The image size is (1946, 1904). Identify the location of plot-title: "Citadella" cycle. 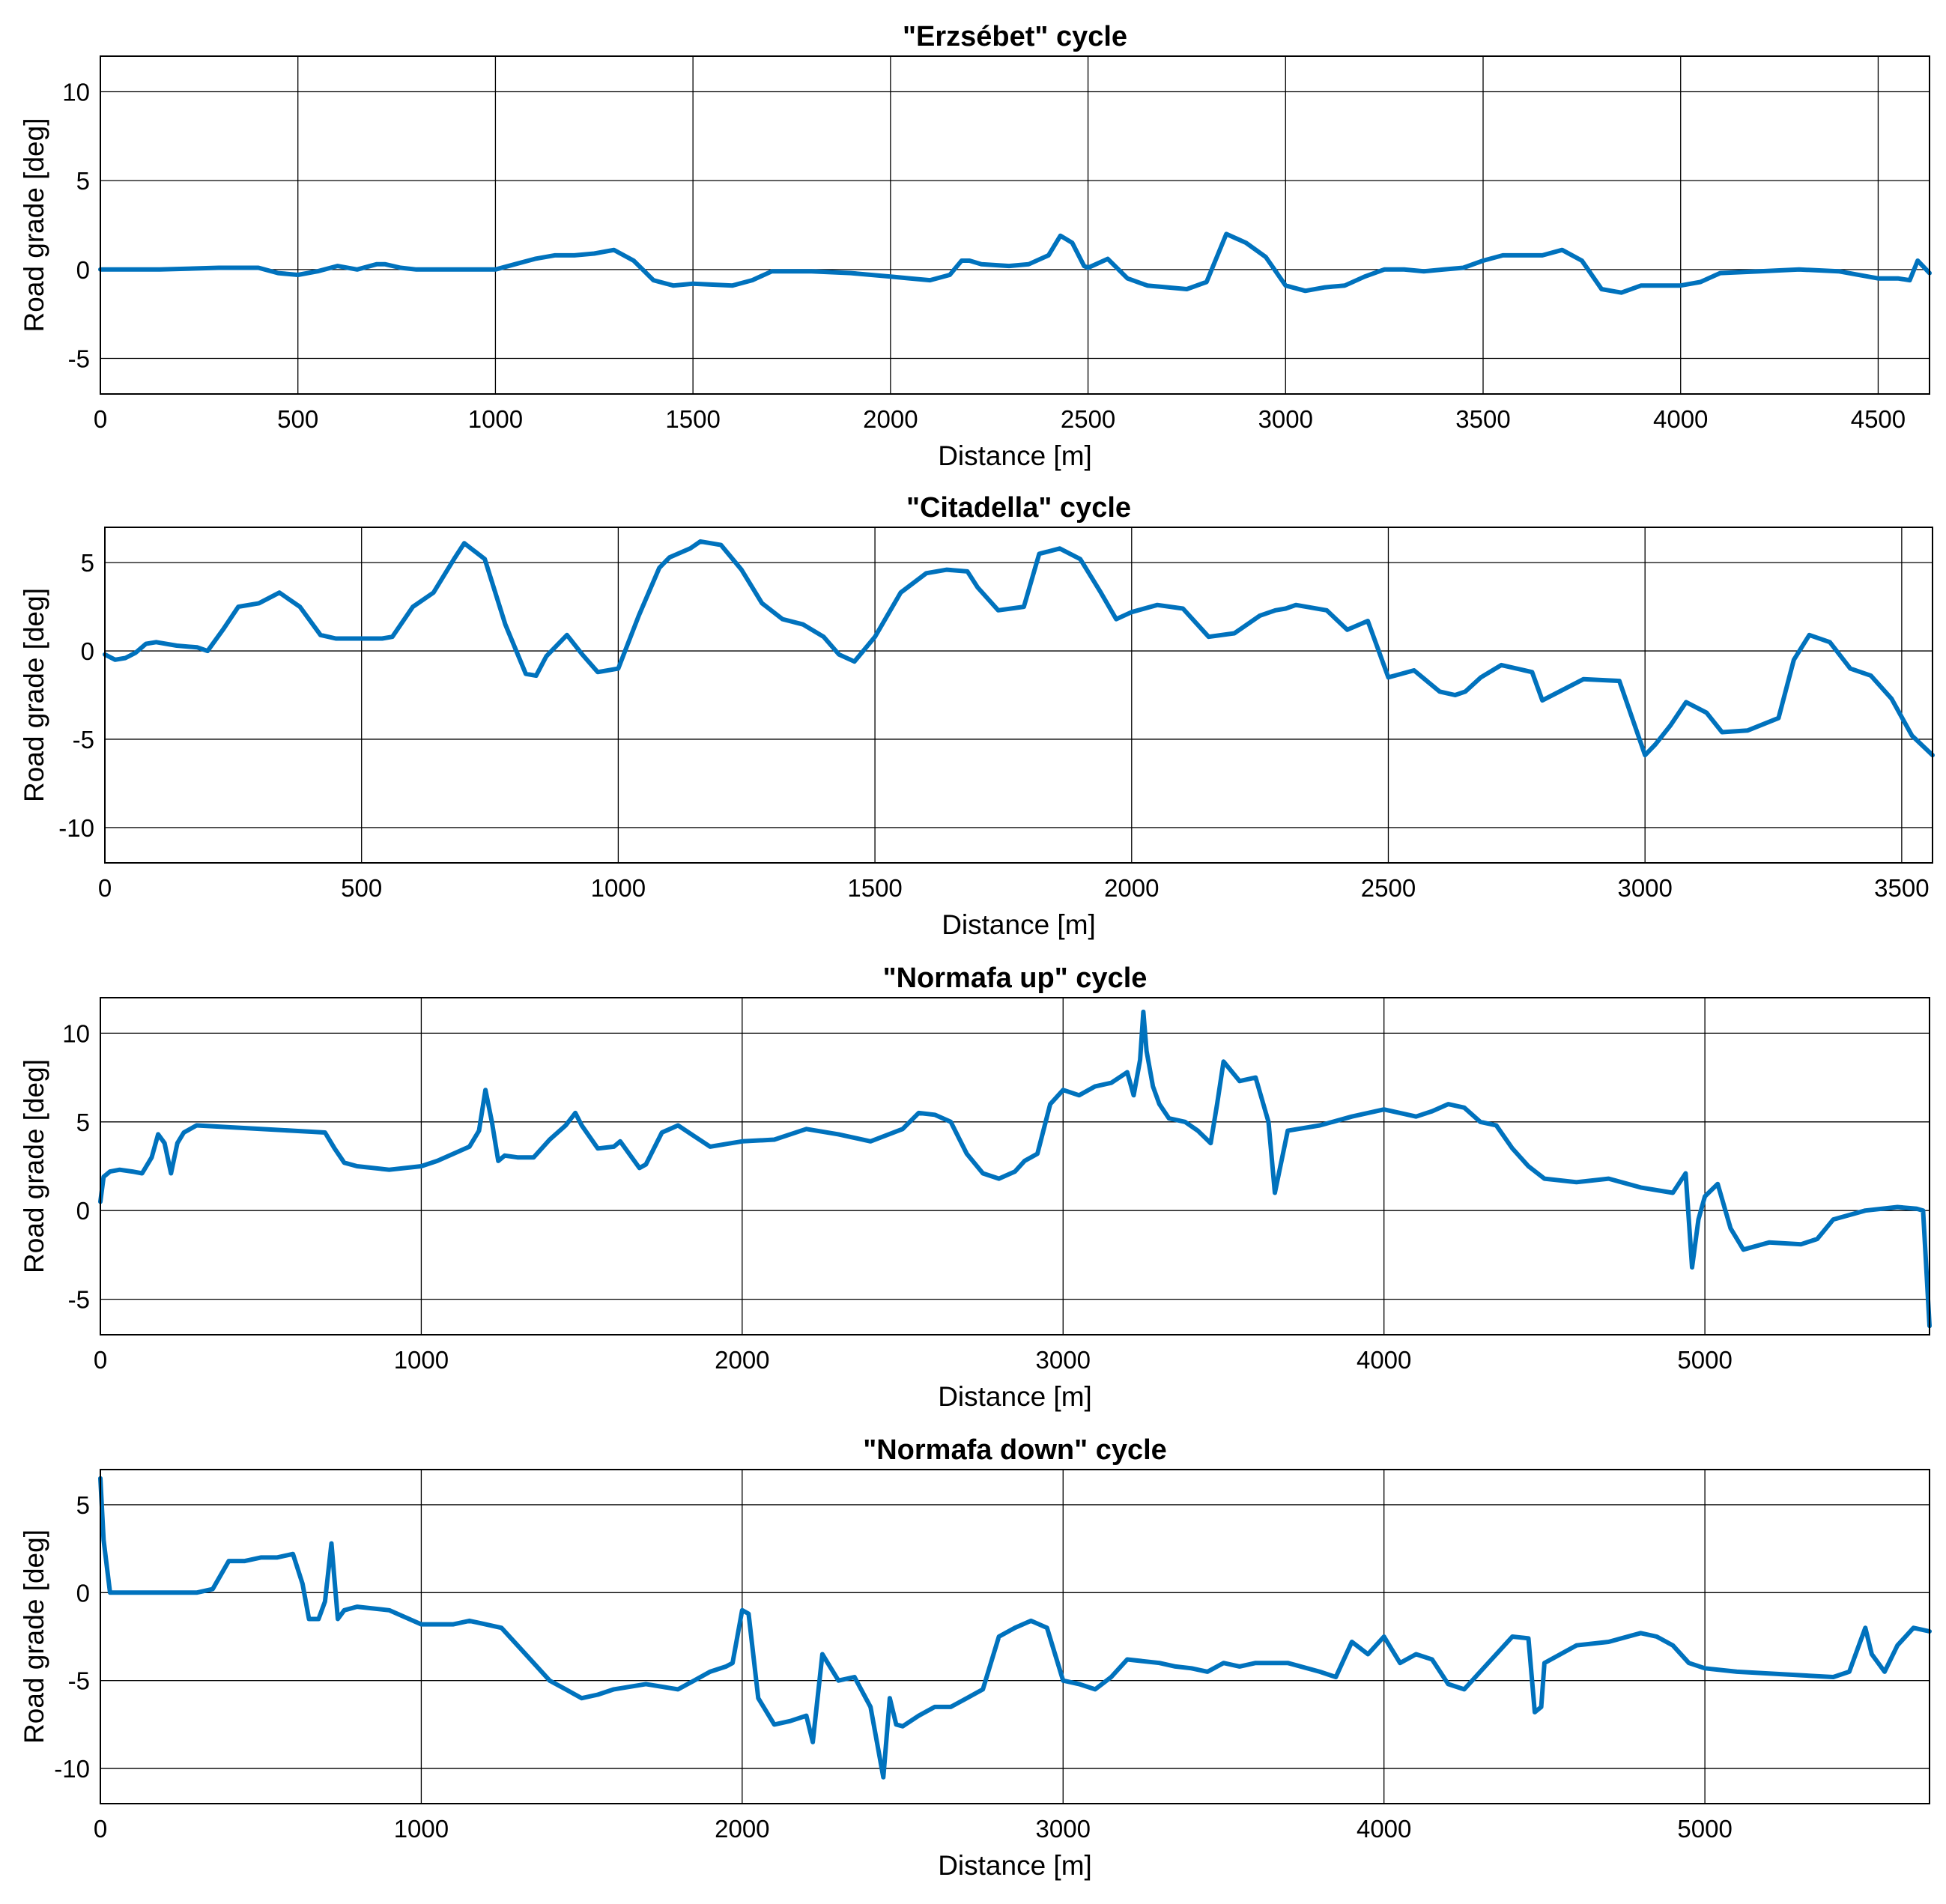
(1018, 508).